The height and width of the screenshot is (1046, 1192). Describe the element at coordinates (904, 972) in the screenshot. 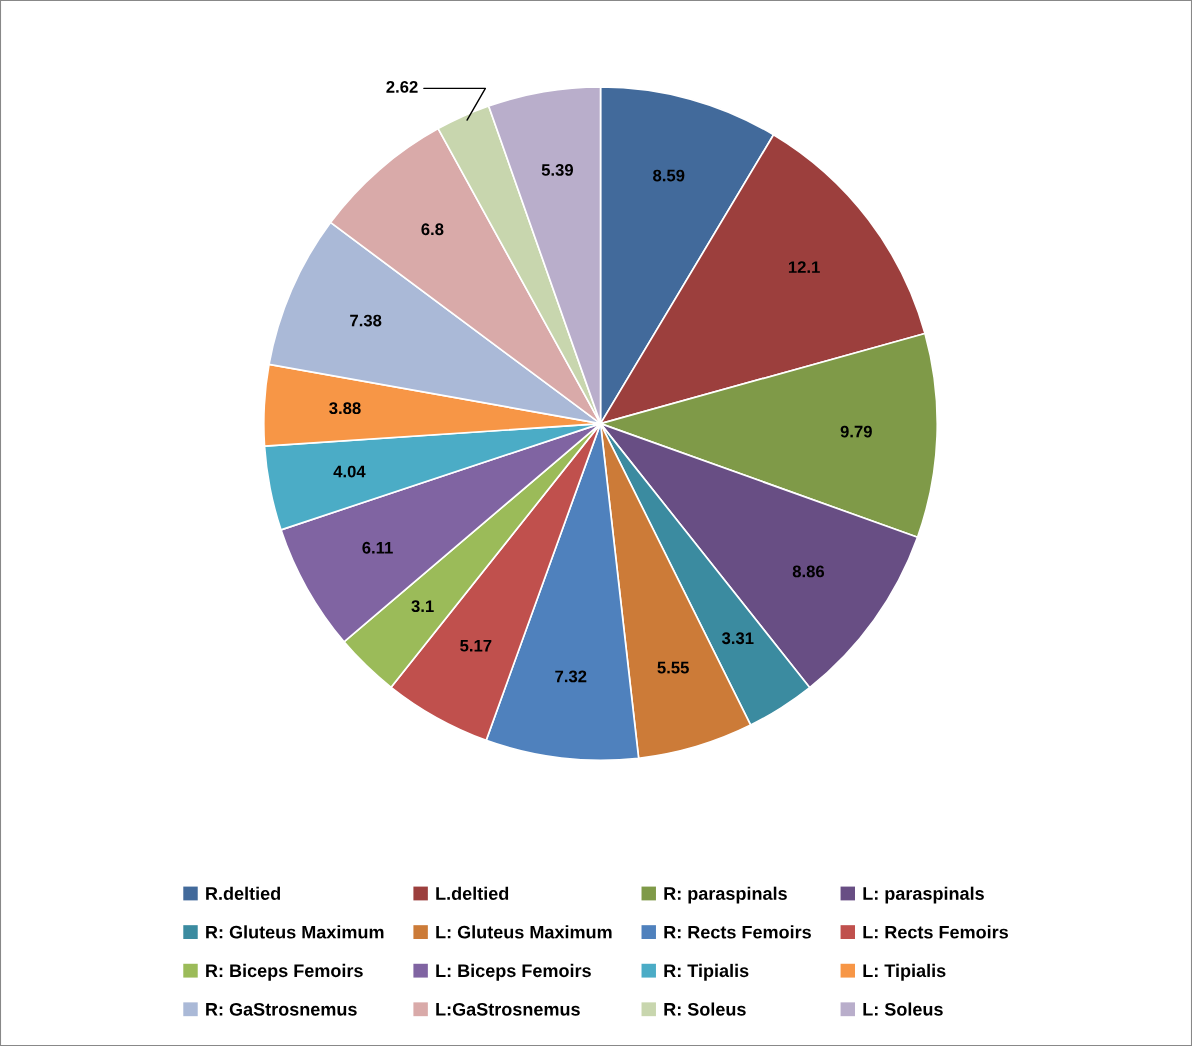

I see `legend-label: L: Tipialis` at that location.